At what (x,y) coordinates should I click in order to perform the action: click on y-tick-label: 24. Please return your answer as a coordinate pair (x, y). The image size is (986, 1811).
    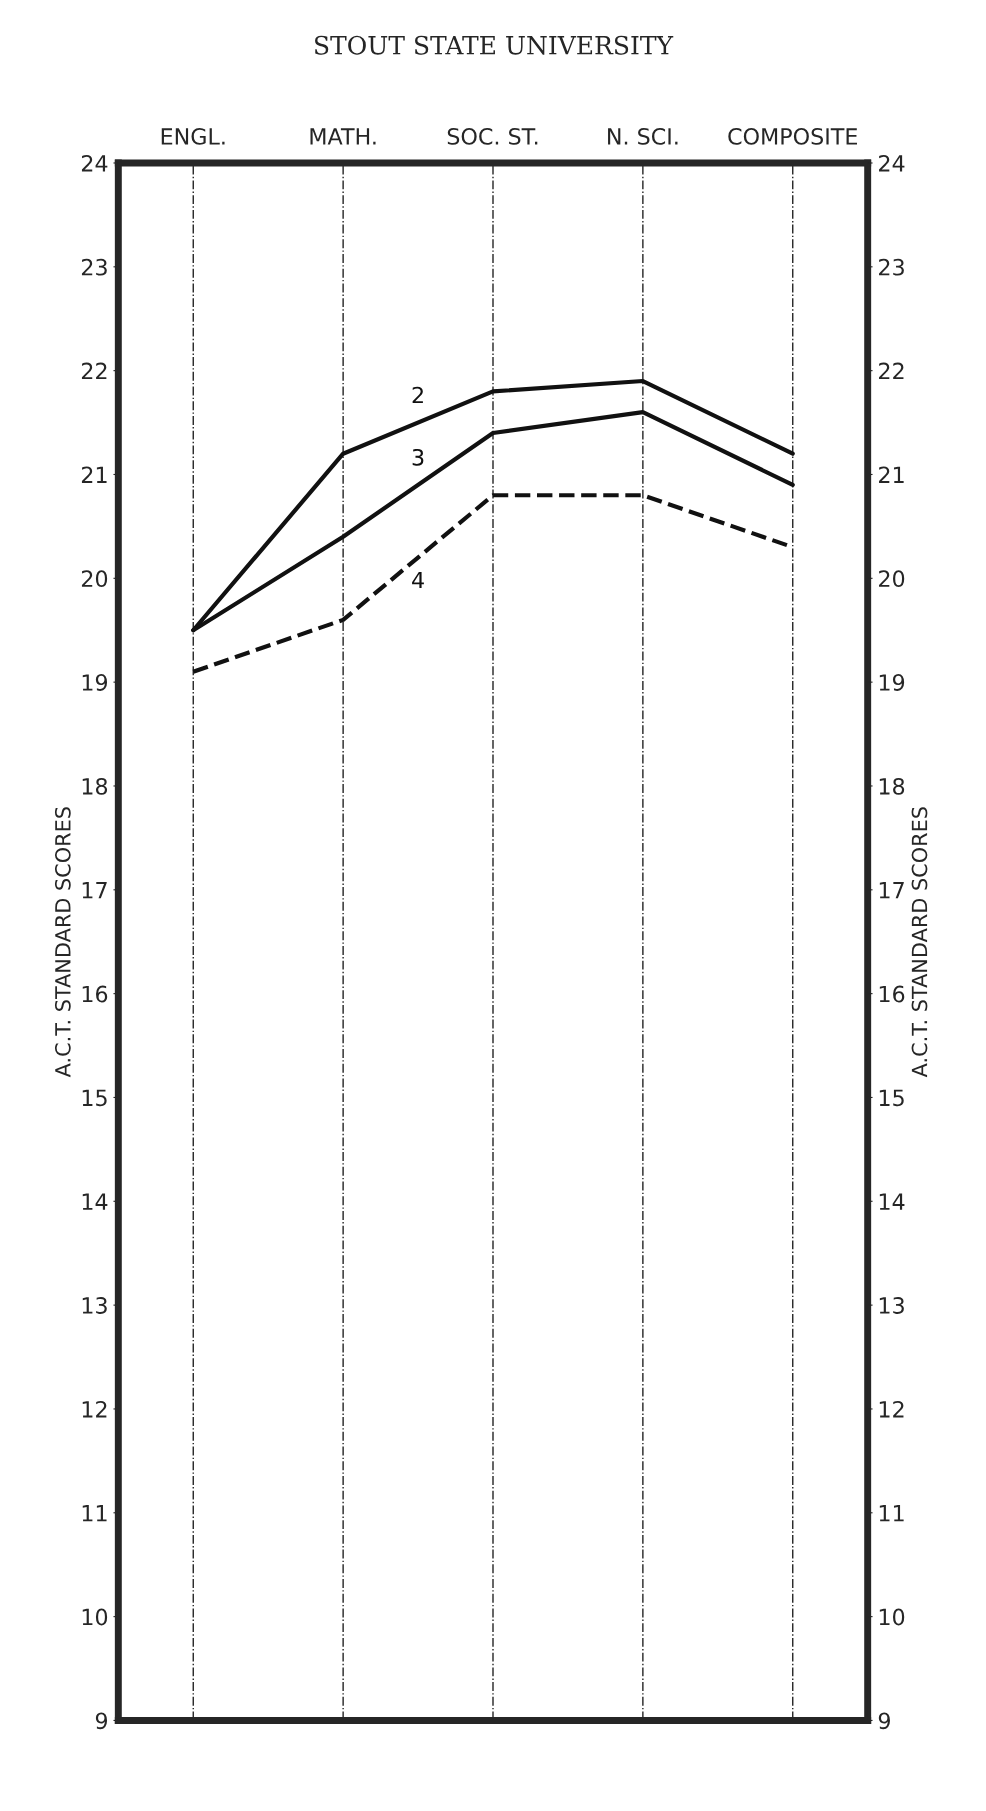
    Looking at the image, I should click on (94, 163).